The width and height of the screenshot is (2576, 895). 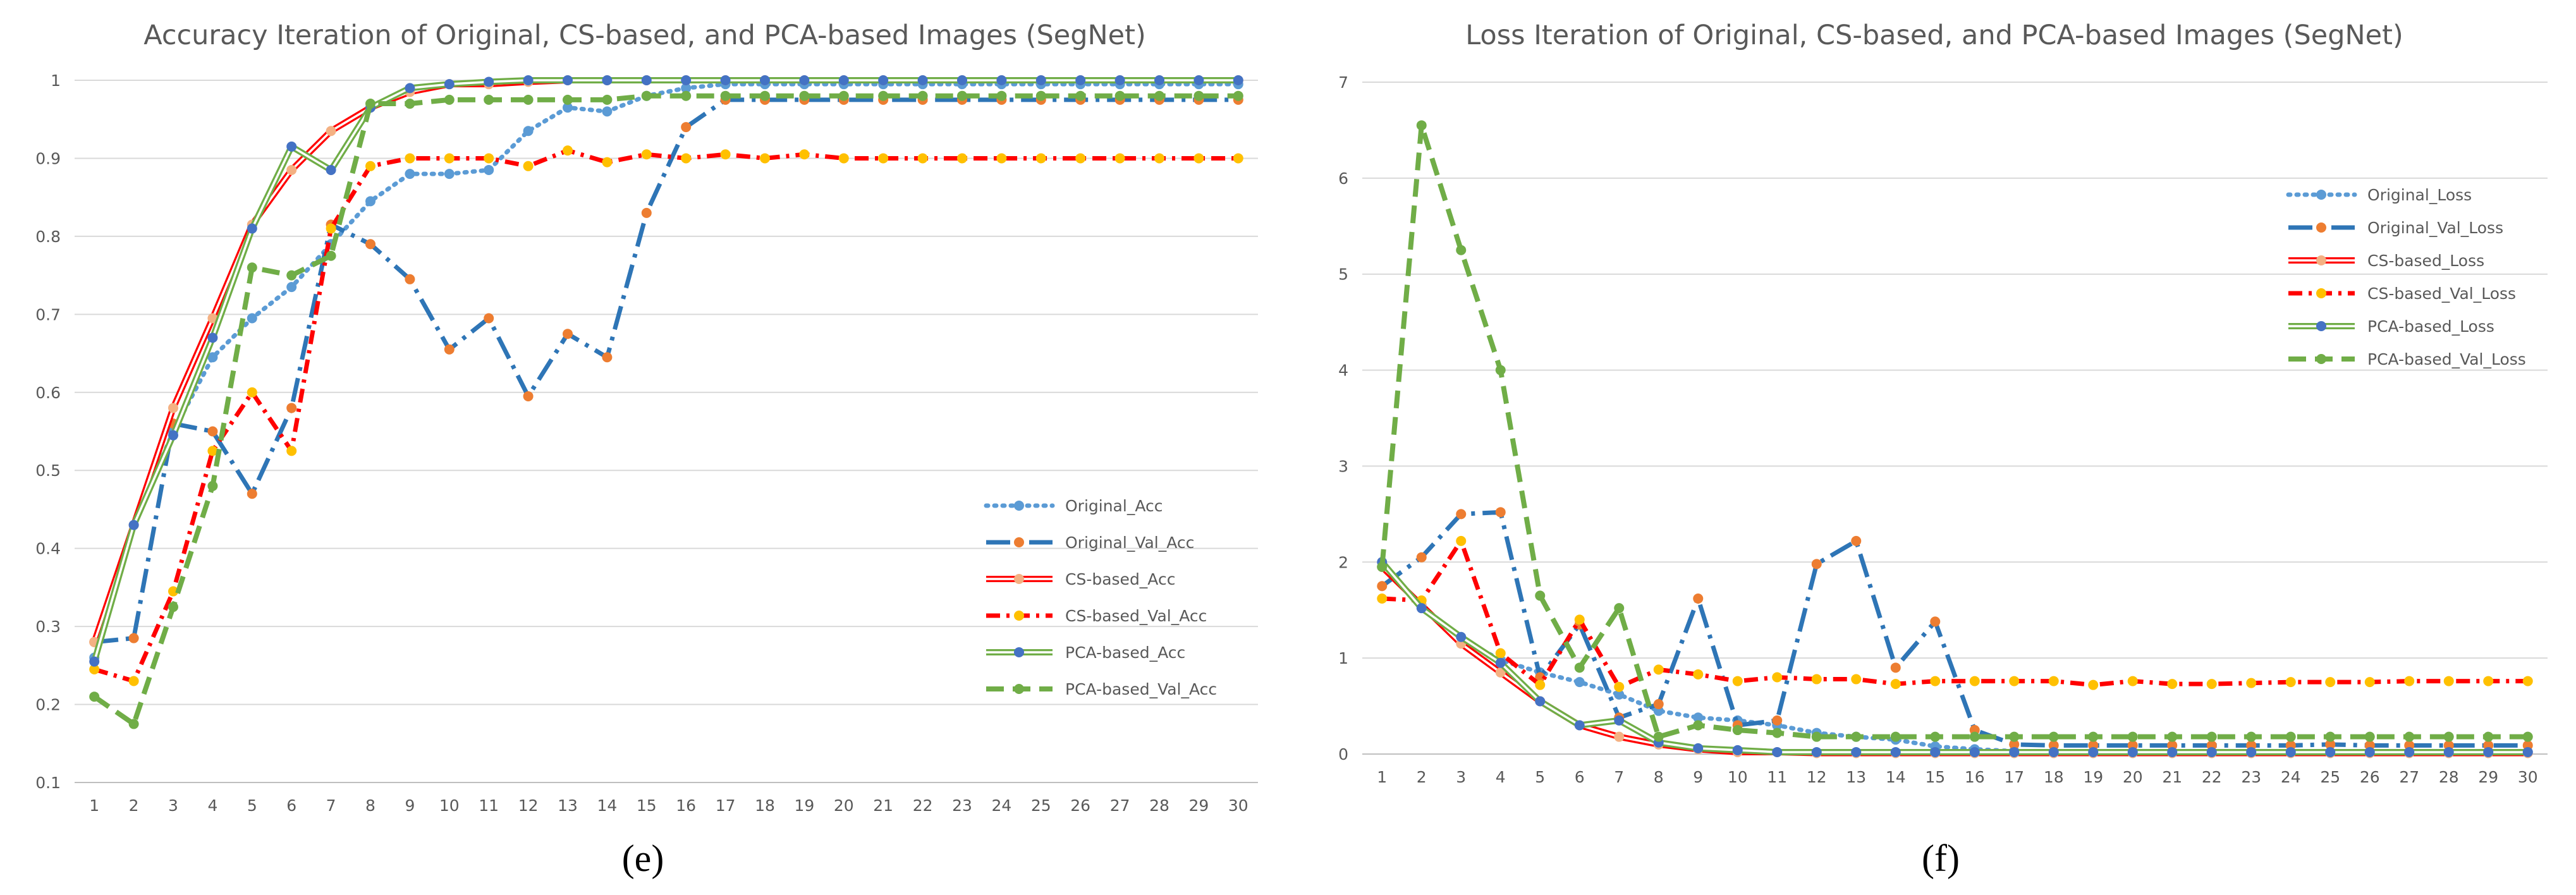 I want to click on accuracy-x-tick-1: 1, so click(x=94, y=806).